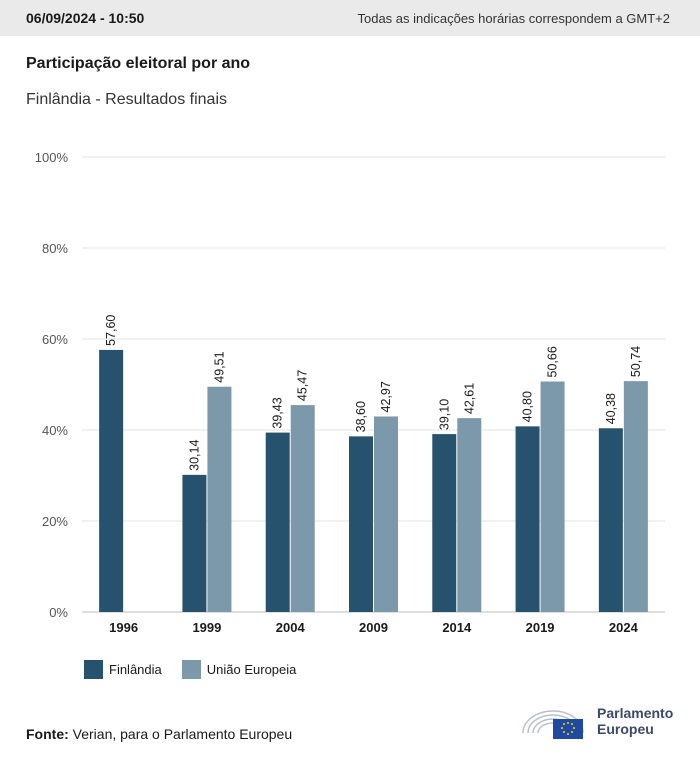  What do you see at coordinates (93, 669) in the screenshot?
I see `legend-swatch-finland` at bounding box center [93, 669].